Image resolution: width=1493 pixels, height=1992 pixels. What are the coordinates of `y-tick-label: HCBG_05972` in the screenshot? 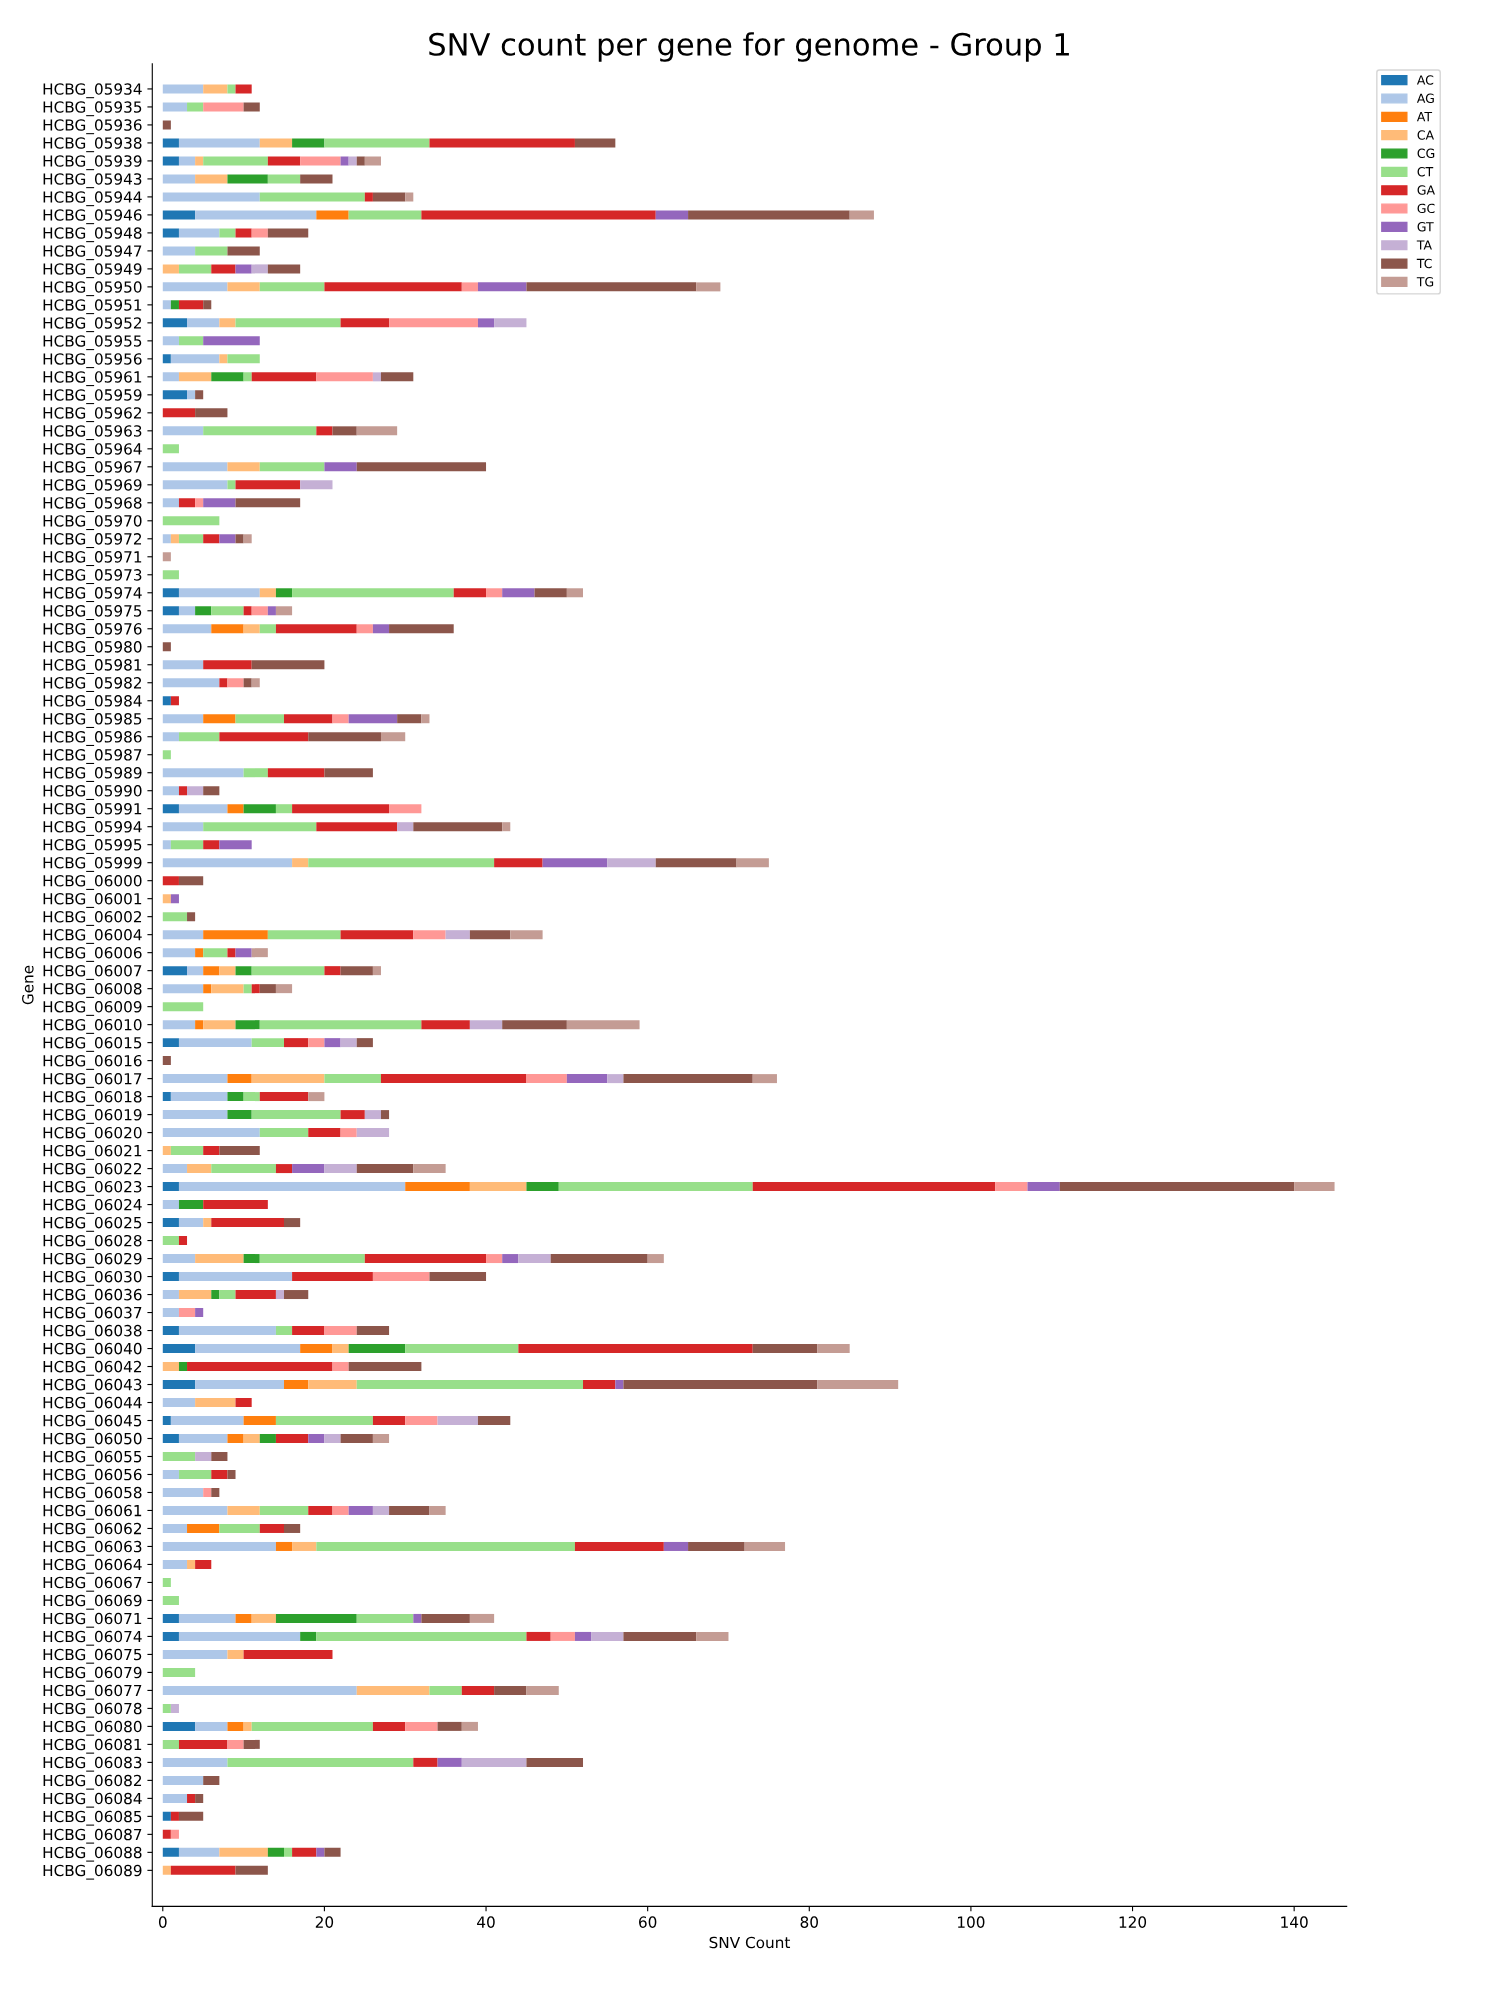 It's located at (92, 541).